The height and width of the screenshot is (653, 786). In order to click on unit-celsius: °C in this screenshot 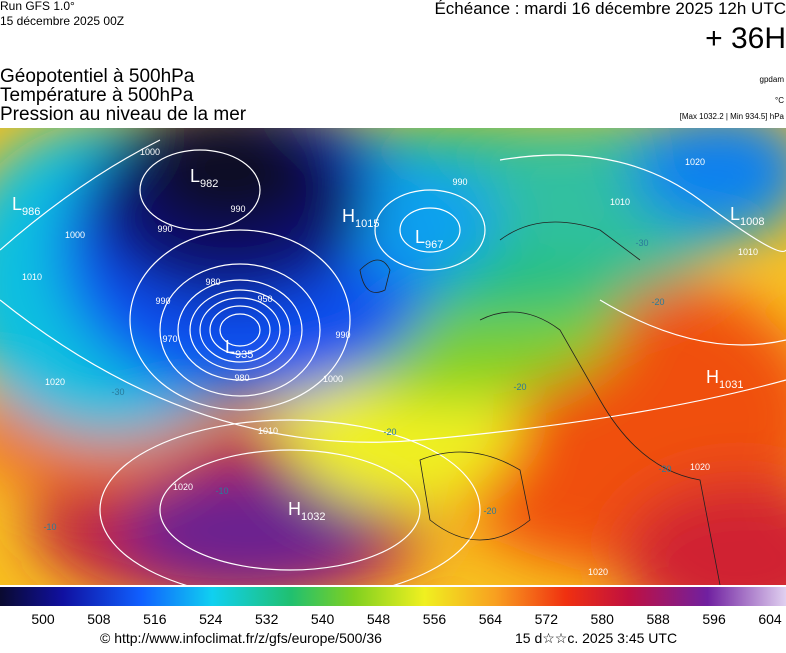, I will do `click(779, 100)`.